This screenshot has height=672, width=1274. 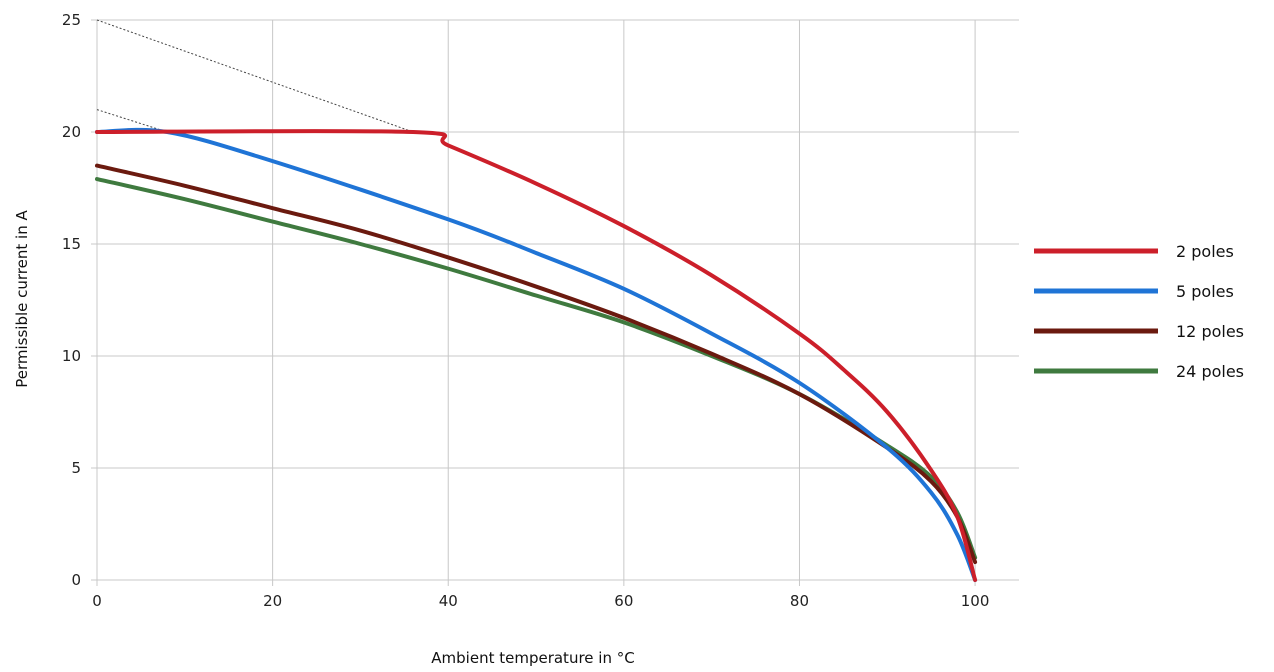 I want to click on y-tick-label: 25, so click(x=71, y=20).